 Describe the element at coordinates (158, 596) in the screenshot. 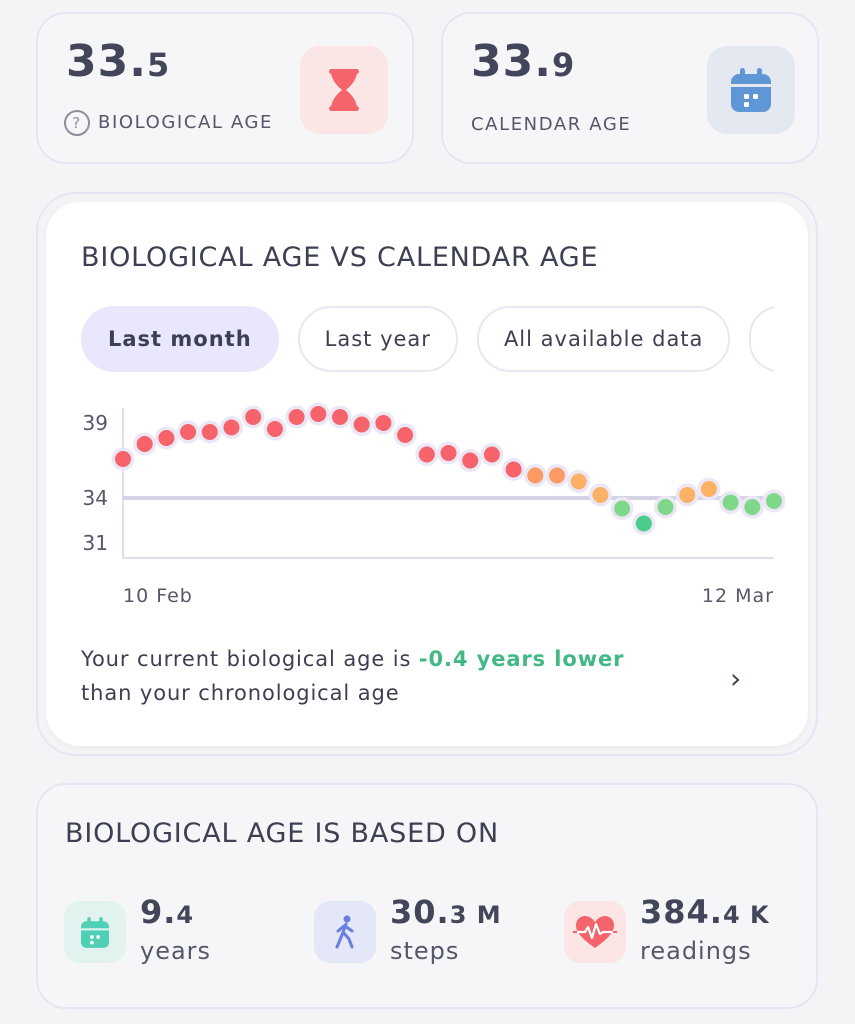

I see `x-tick-label: 10 Feb` at that location.